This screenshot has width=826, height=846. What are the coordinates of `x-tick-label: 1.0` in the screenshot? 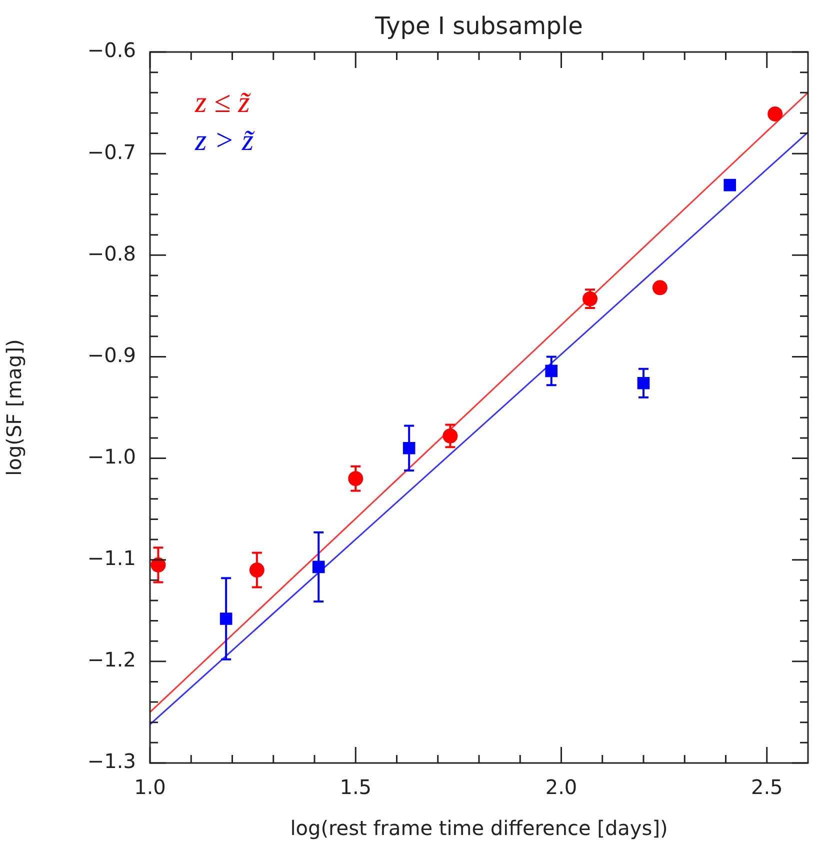 It's located at (150, 787).